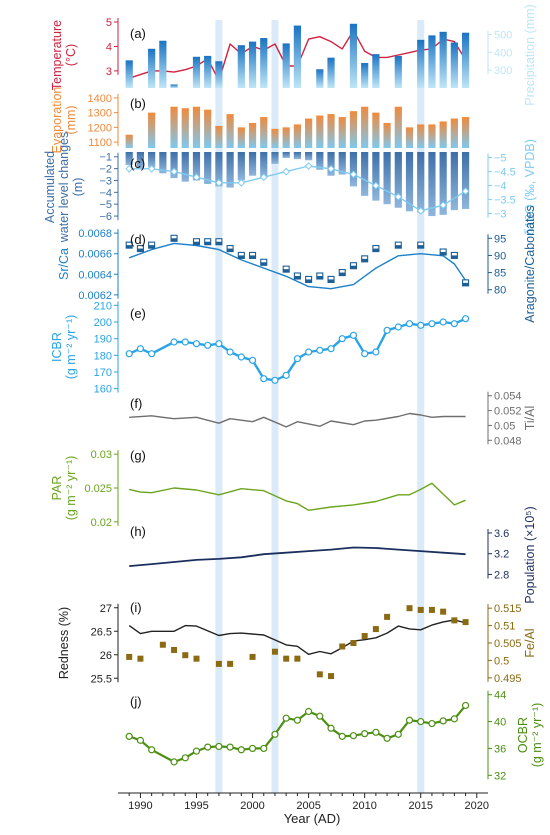 The image size is (550, 835). I want to click on panel-b-axis-title: (mm), so click(71, 119).